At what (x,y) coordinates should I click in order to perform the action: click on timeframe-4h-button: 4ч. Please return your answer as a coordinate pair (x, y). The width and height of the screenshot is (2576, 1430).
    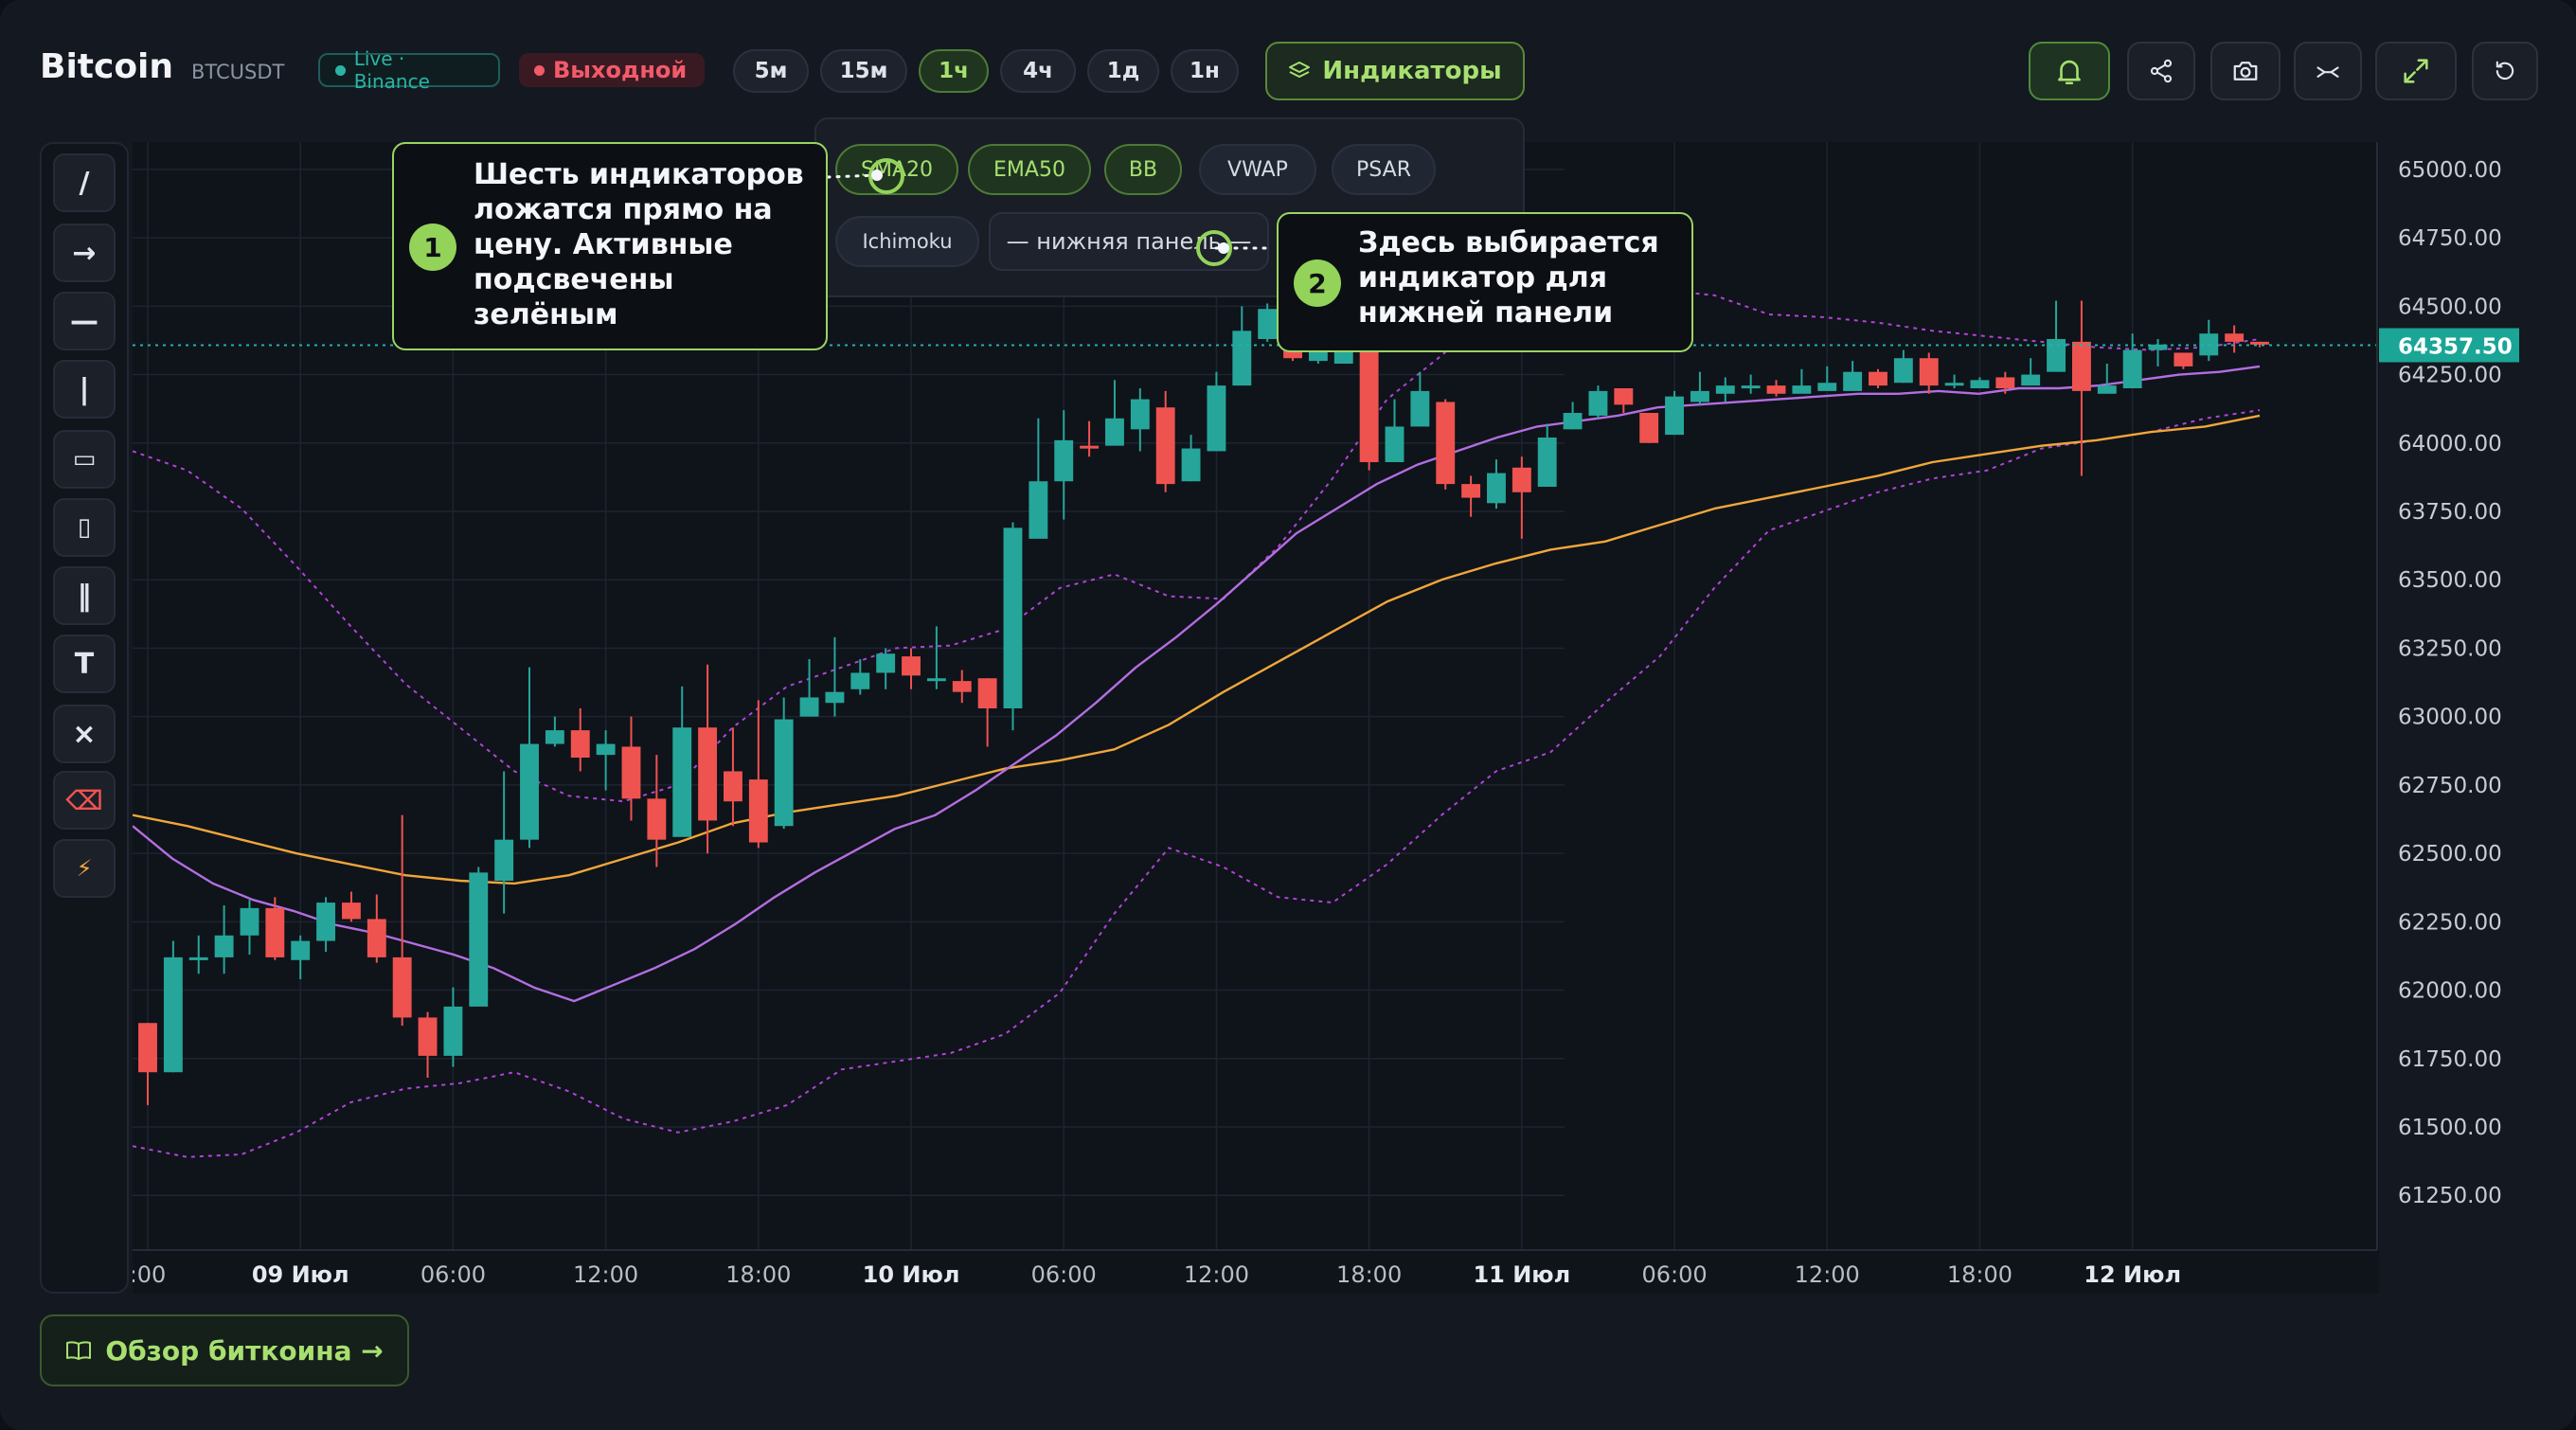
    Looking at the image, I should click on (1038, 71).